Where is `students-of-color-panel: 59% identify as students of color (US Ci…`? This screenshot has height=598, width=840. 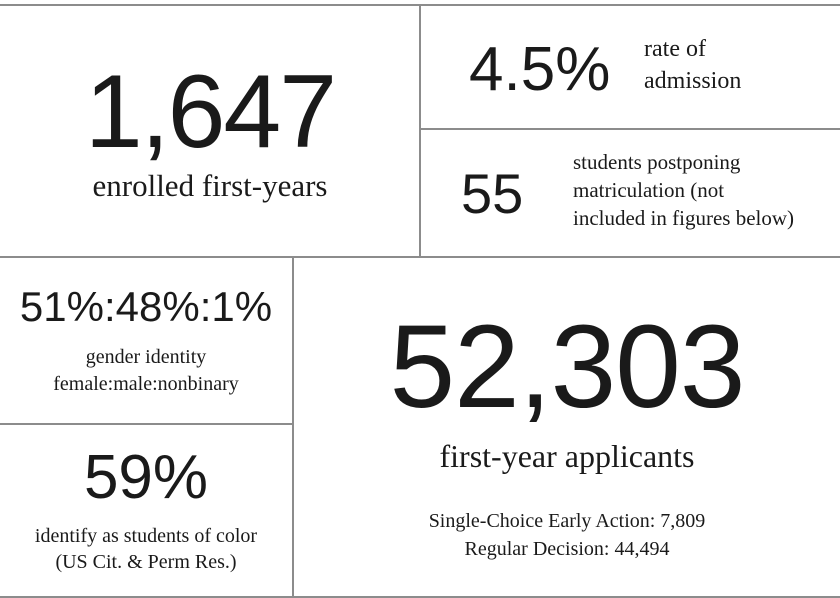
students-of-color-panel: 59% identify as students of color (US Ci… is located at coordinates (146, 511).